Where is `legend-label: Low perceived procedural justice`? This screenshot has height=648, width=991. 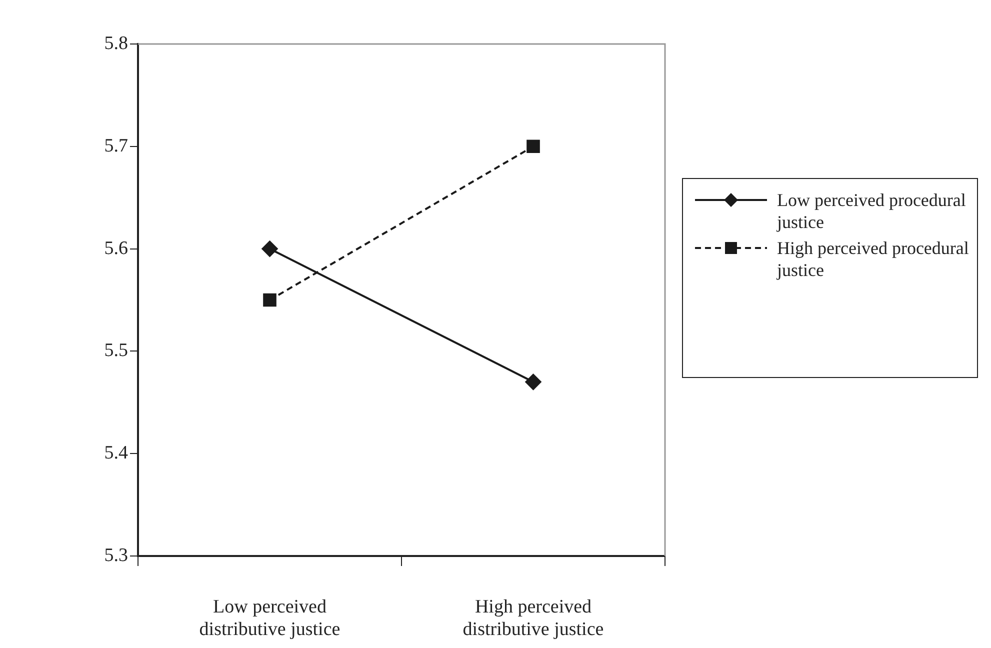 legend-label: Low perceived procedural justice is located at coordinates (872, 211).